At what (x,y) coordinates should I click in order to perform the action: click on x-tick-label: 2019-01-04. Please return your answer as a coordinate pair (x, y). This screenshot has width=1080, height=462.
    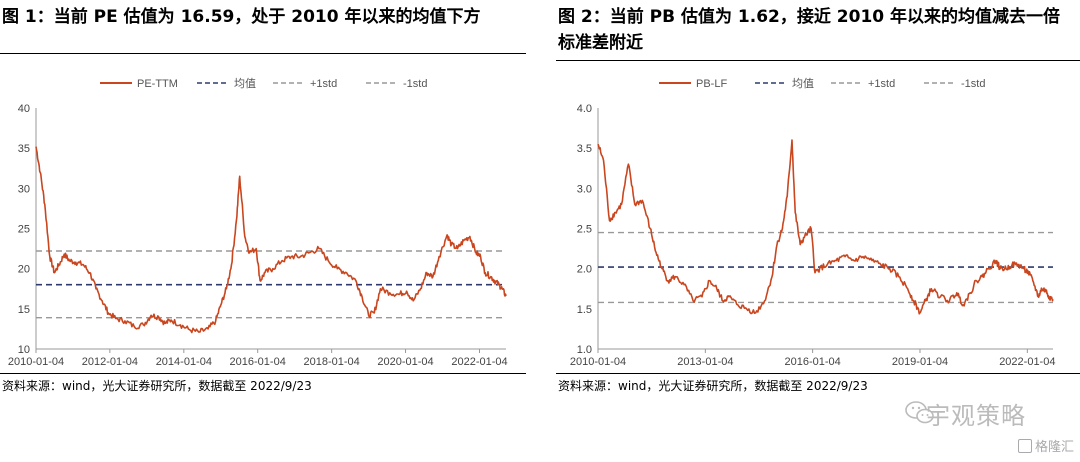
    Looking at the image, I should click on (920, 362).